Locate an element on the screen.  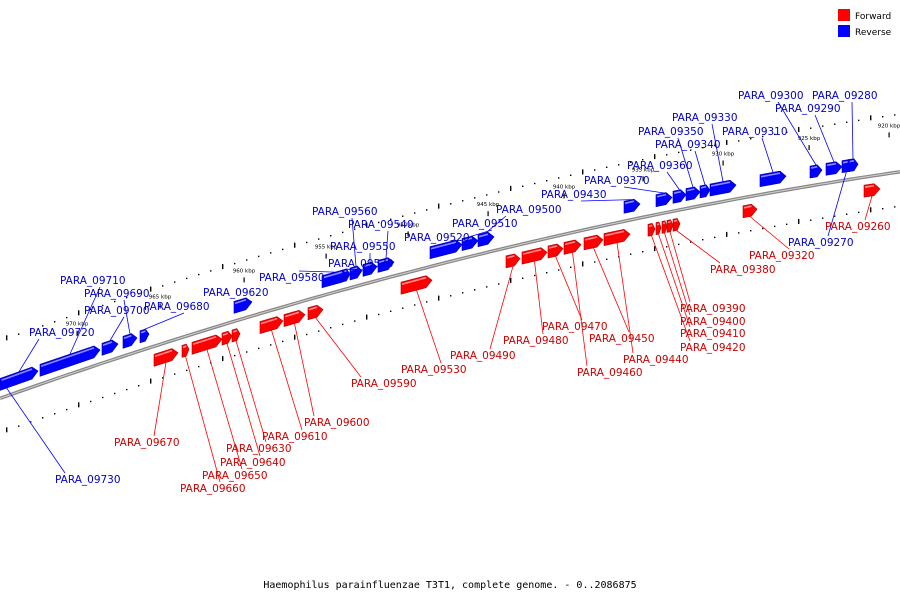
gene-label-para_09710: PARA_09710 is located at coordinates (93, 281).